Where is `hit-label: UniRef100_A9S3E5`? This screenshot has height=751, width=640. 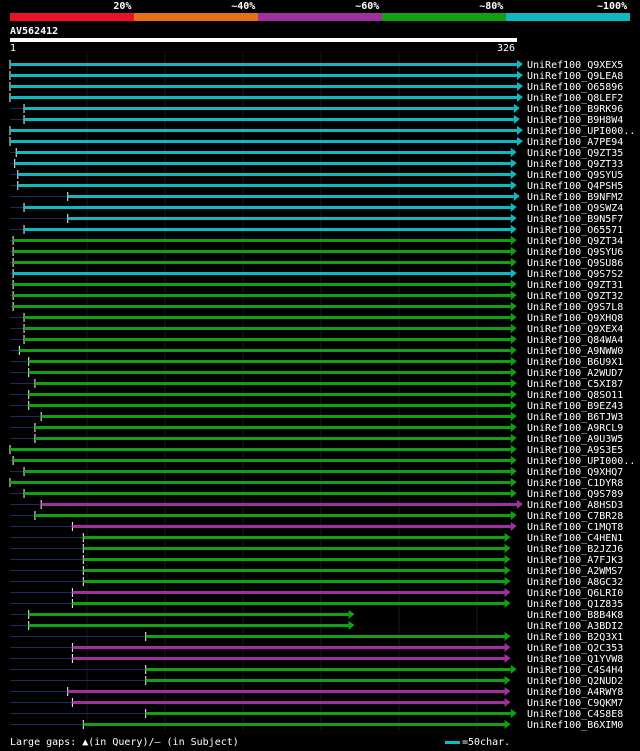
hit-label: UniRef100_A9S3E5 is located at coordinates (575, 450).